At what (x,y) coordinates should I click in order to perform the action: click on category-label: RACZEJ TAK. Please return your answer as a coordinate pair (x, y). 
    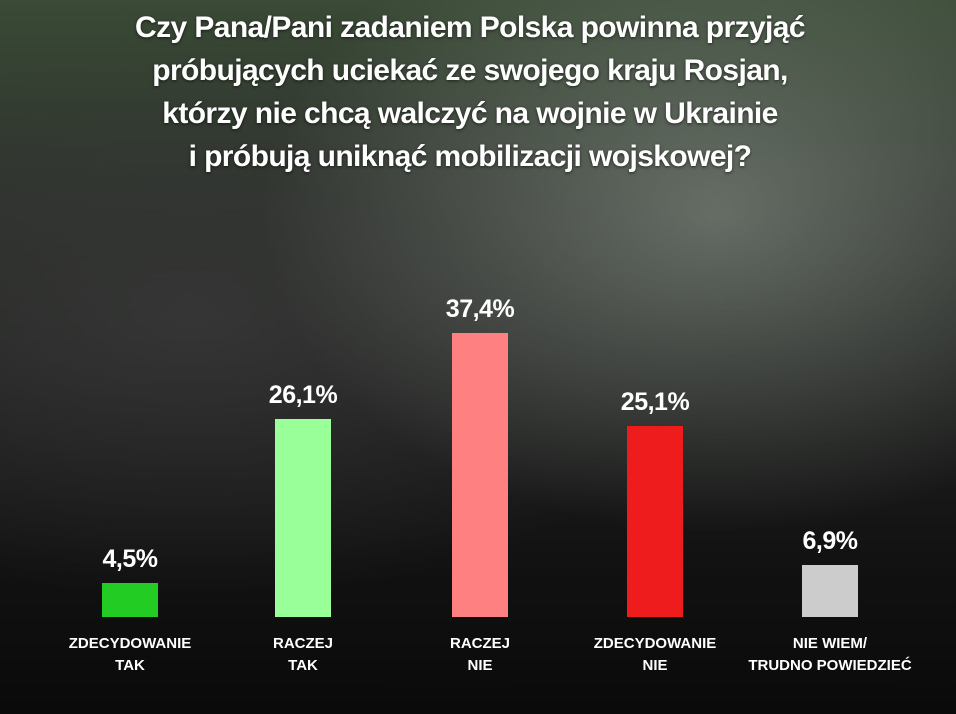
    Looking at the image, I should click on (302, 654).